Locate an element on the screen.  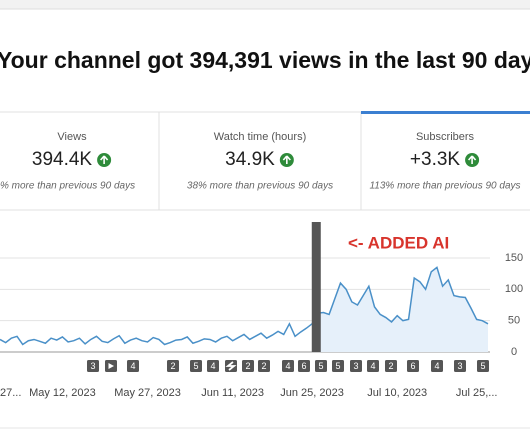
highlight-area is located at coordinates (402, 309).